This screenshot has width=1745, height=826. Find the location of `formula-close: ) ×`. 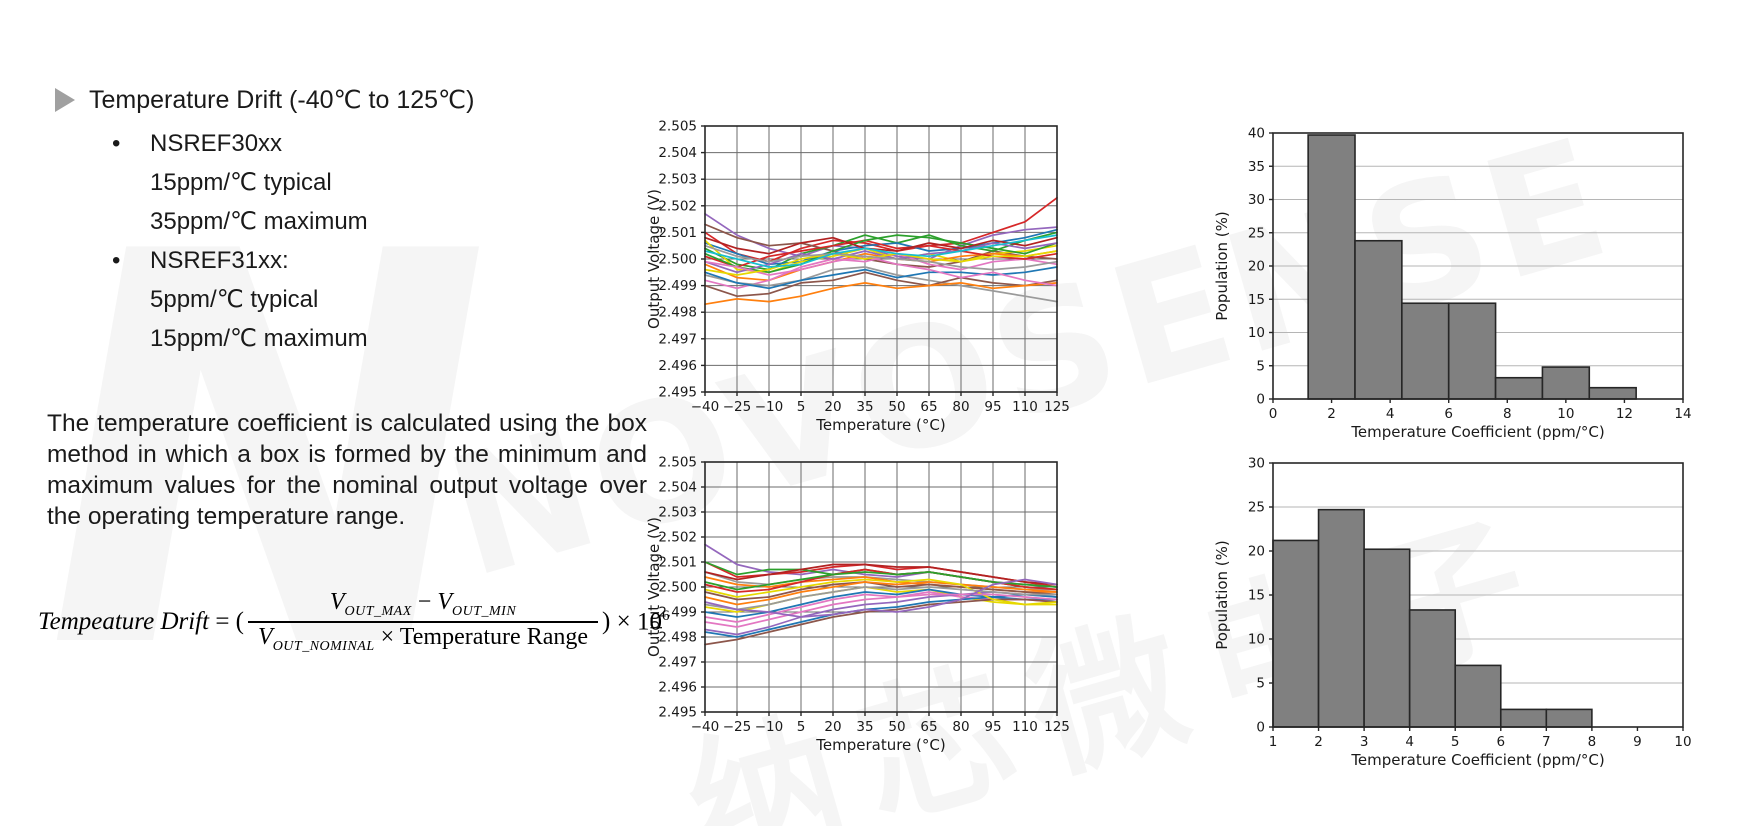

formula-close: ) × is located at coordinates (616, 621).